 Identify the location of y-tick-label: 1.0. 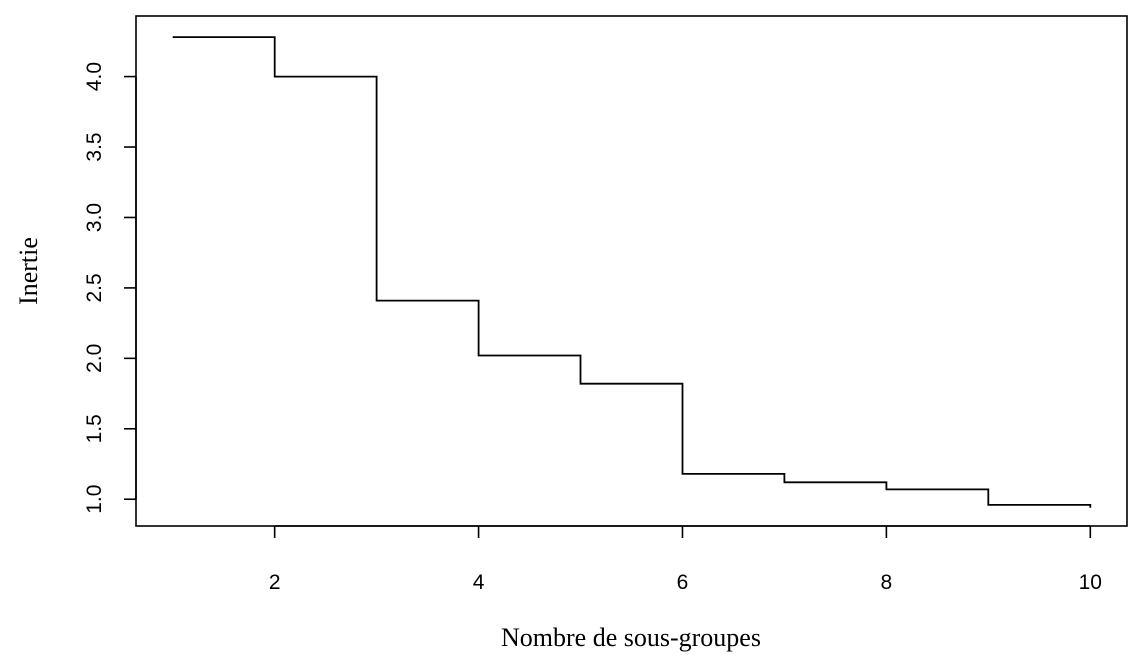
(94, 499).